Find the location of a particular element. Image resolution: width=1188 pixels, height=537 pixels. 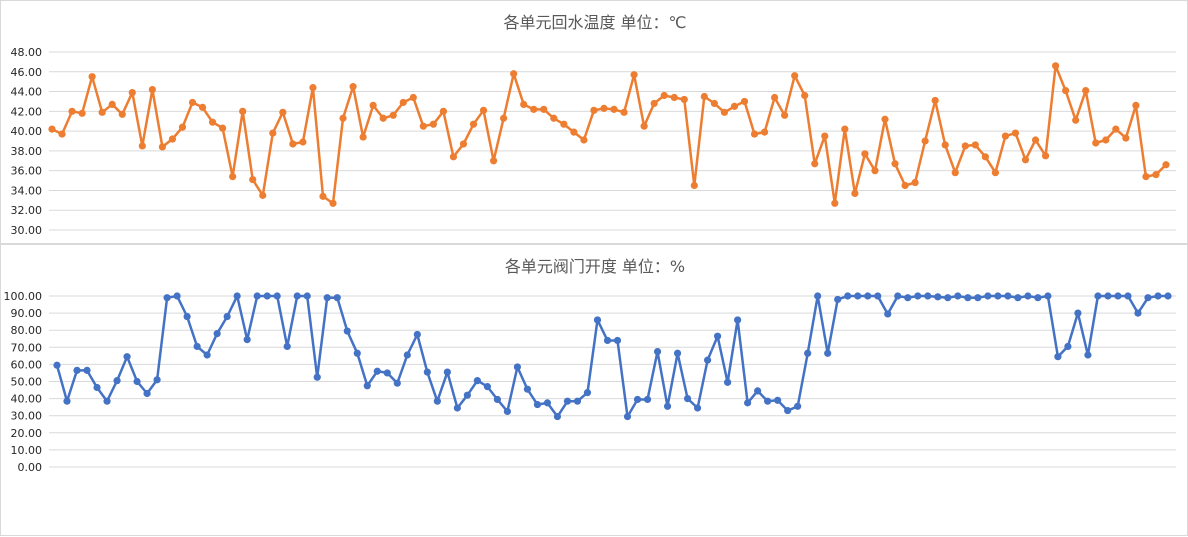

y-tick-label: 38.00 is located at coordinates (27, 151).